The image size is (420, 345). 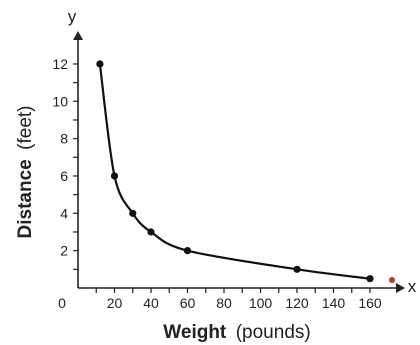 What do you see at coordinates (297, 303) in the screenshot?
I see `x-tick-label: 120` at bounding box center [297, 303].